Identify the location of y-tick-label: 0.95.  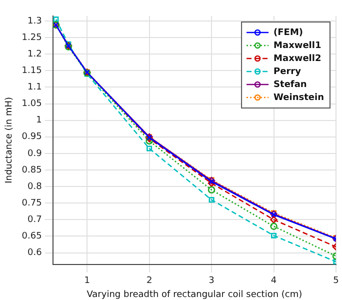
(32, 137).